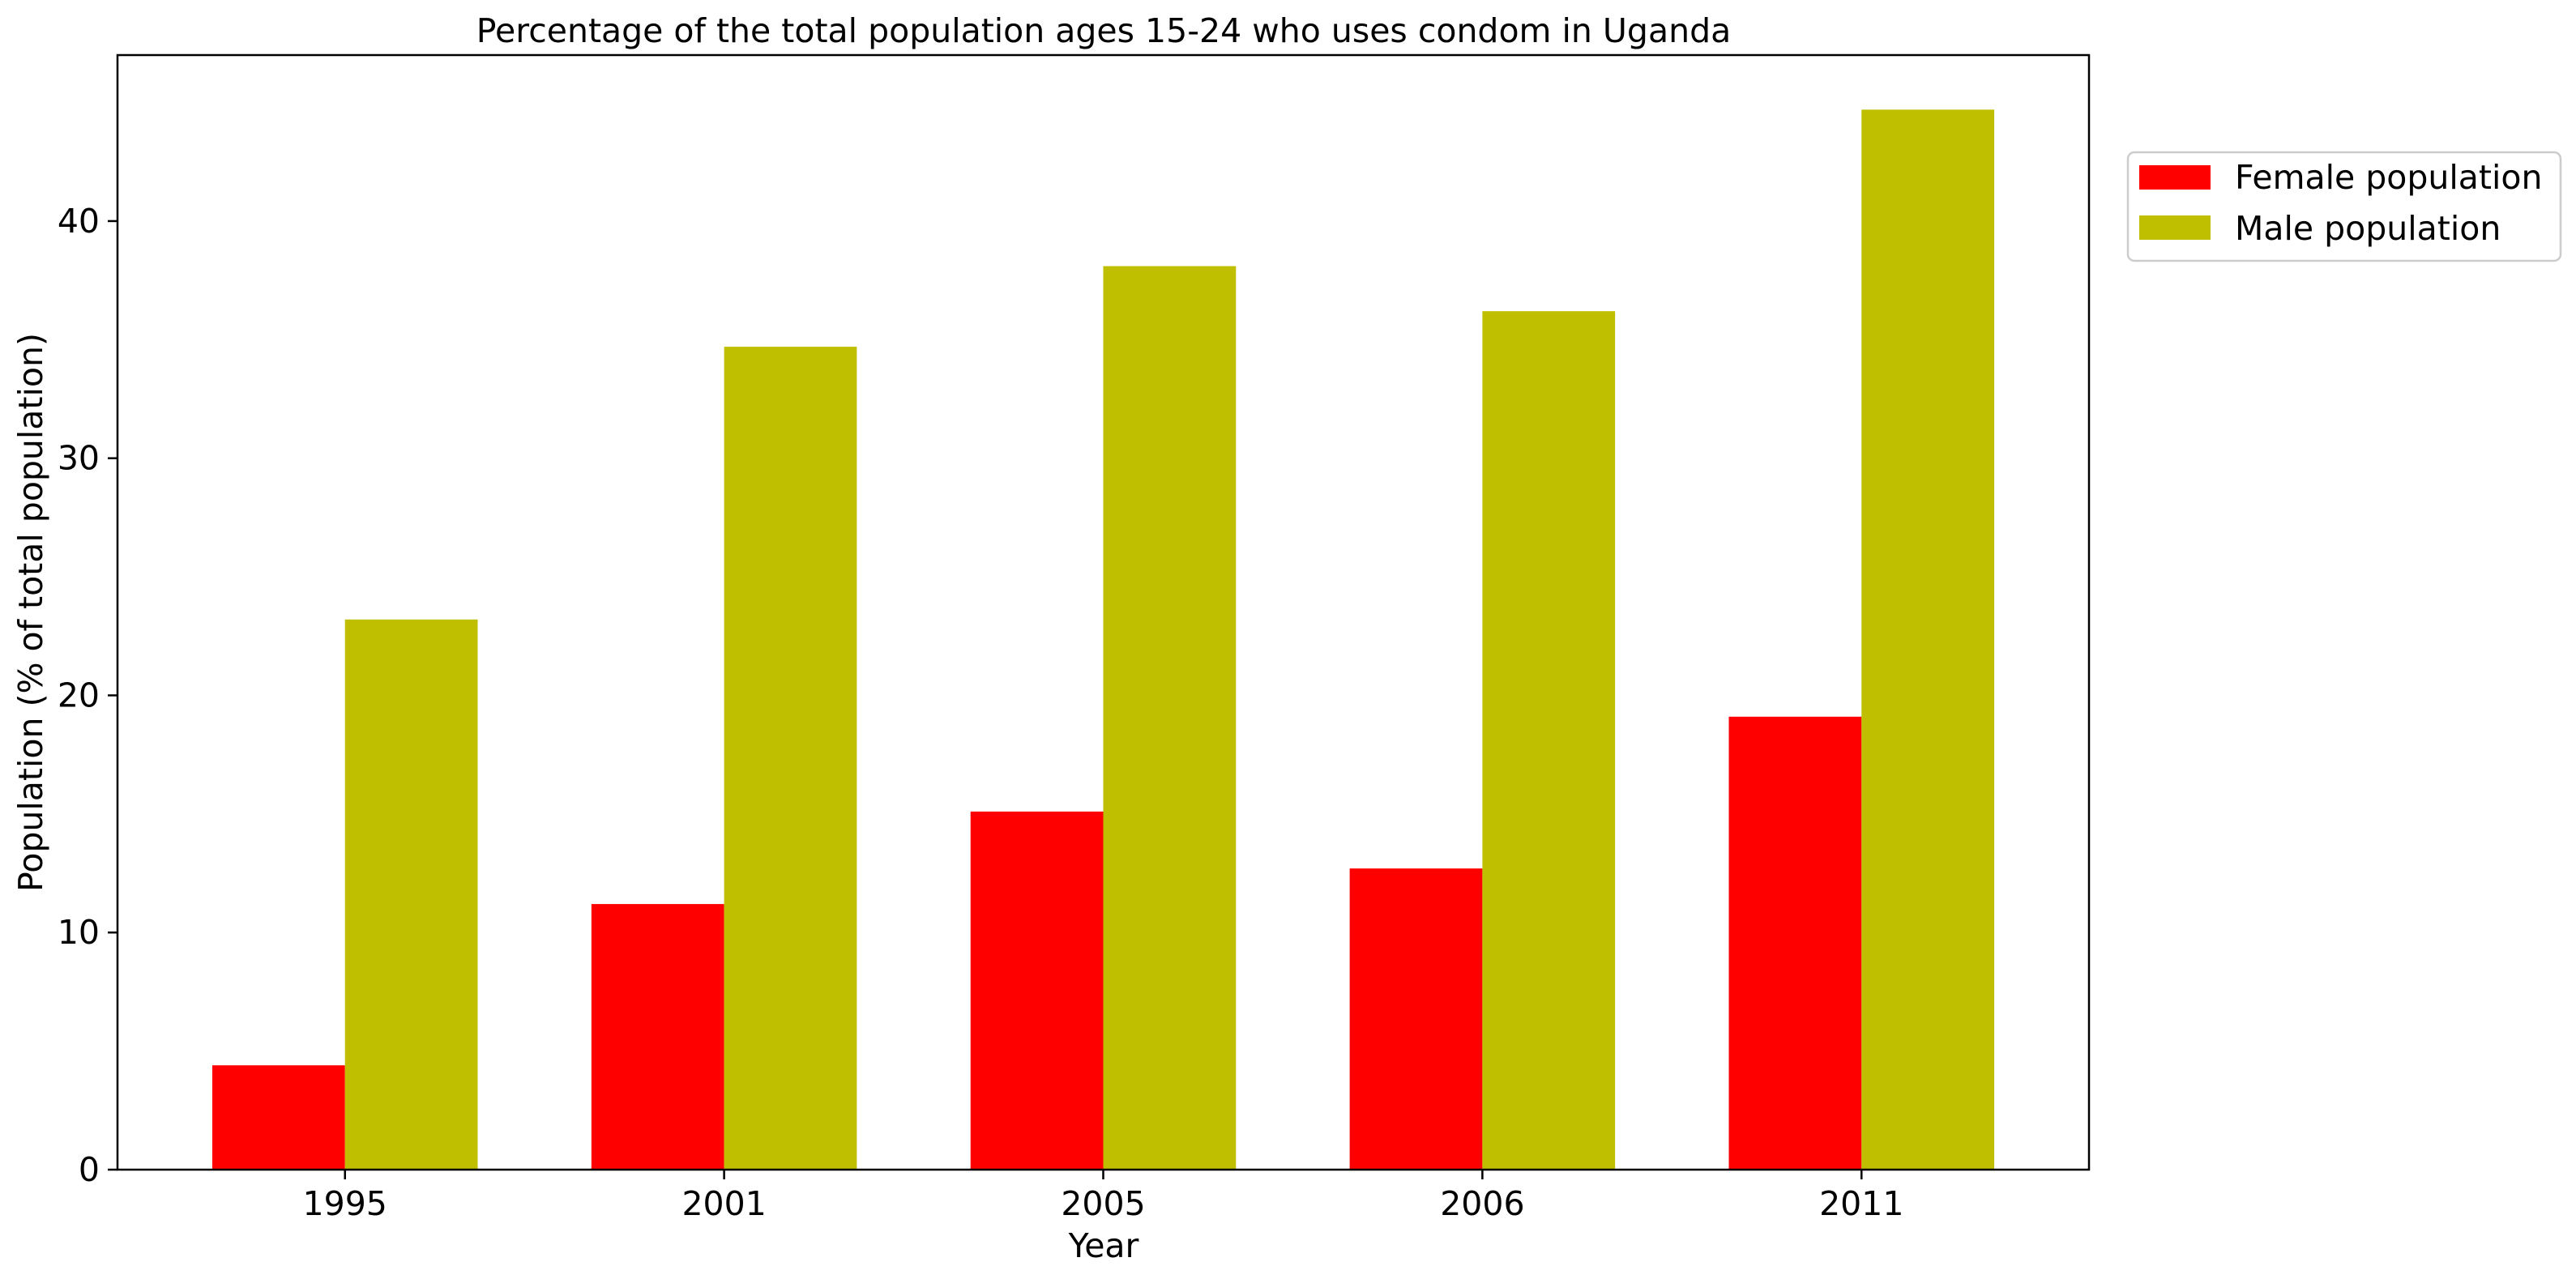  Describe the element at coordinates (1103, 1203) in the screenshot. I see `x-tick-label: 2005` at that location.